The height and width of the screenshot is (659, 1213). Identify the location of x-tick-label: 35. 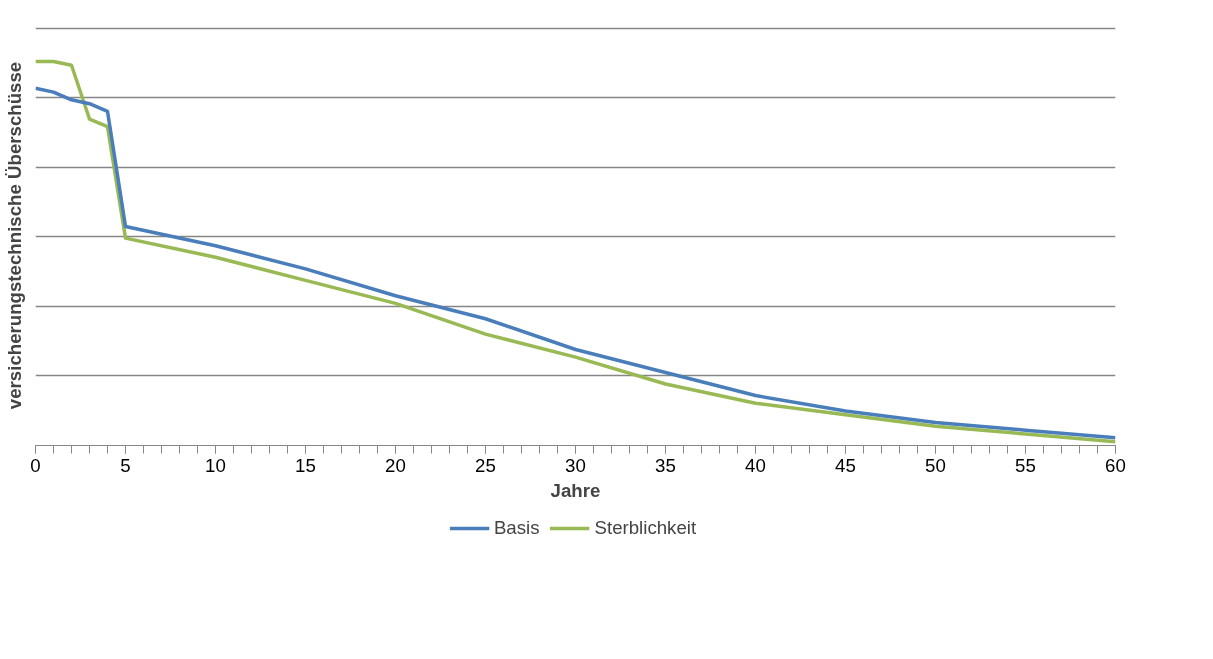
(665, 465).